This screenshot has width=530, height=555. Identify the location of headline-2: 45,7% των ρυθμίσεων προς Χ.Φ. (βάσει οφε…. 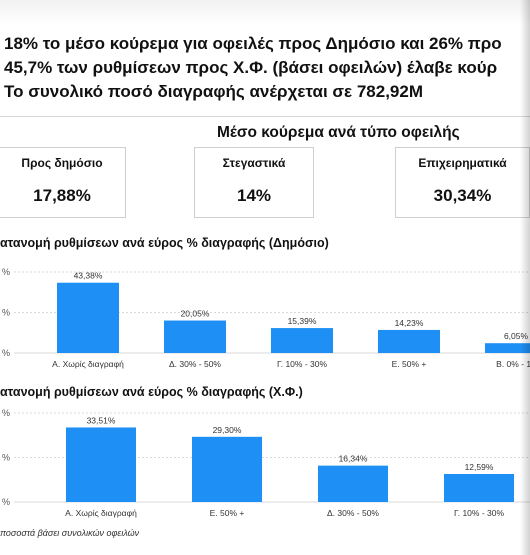
(251, 67).